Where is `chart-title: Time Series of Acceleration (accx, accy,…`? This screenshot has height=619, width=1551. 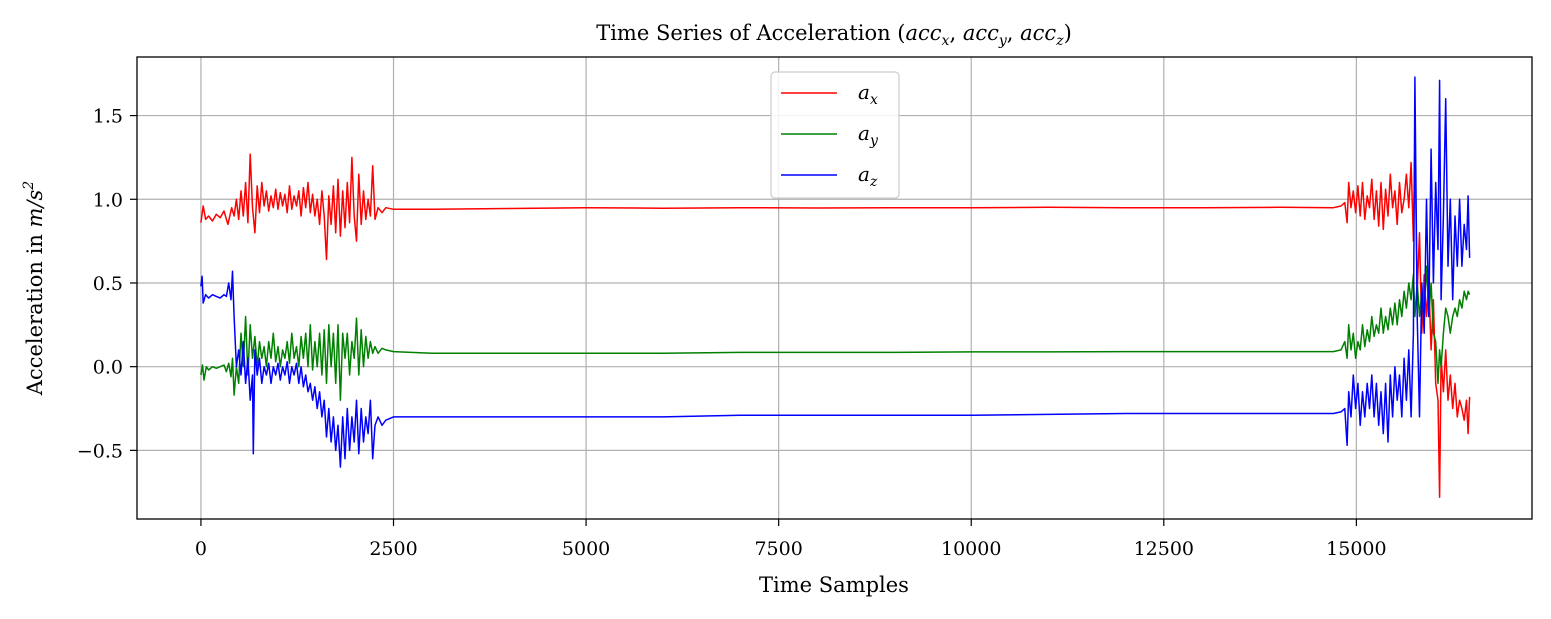
chart-title: Time Series of Acceleration (accx, accy,… is located at coordinates (834, 35).